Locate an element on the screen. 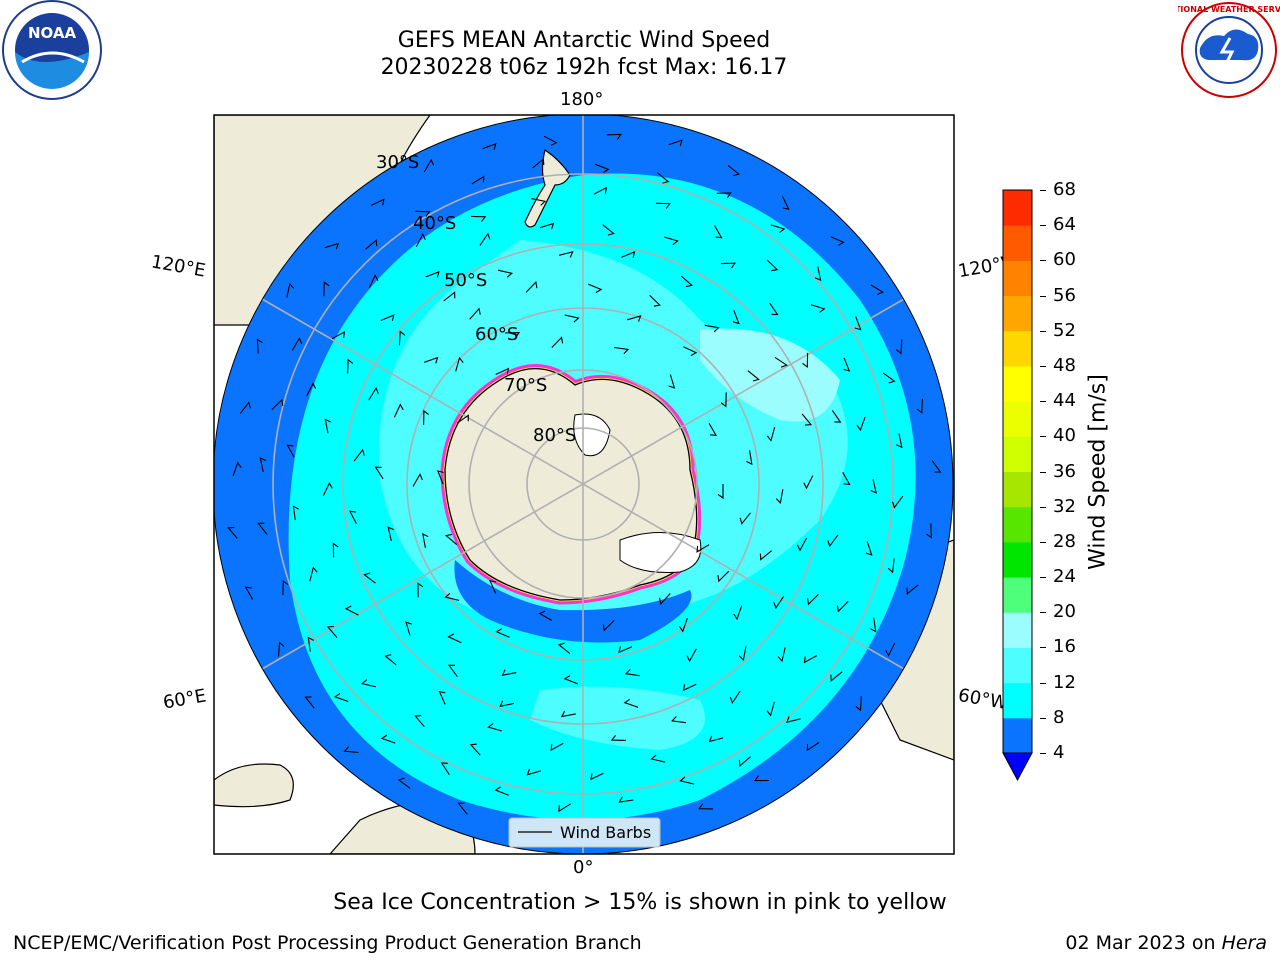 This screenshot has width=1280, height=960. lat-label-40s: 40°S is located at coordinates (435, 223).